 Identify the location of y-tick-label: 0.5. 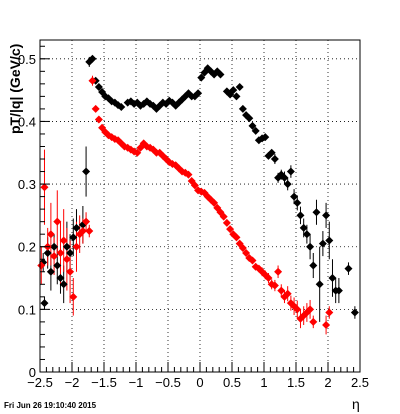
(27, 59).